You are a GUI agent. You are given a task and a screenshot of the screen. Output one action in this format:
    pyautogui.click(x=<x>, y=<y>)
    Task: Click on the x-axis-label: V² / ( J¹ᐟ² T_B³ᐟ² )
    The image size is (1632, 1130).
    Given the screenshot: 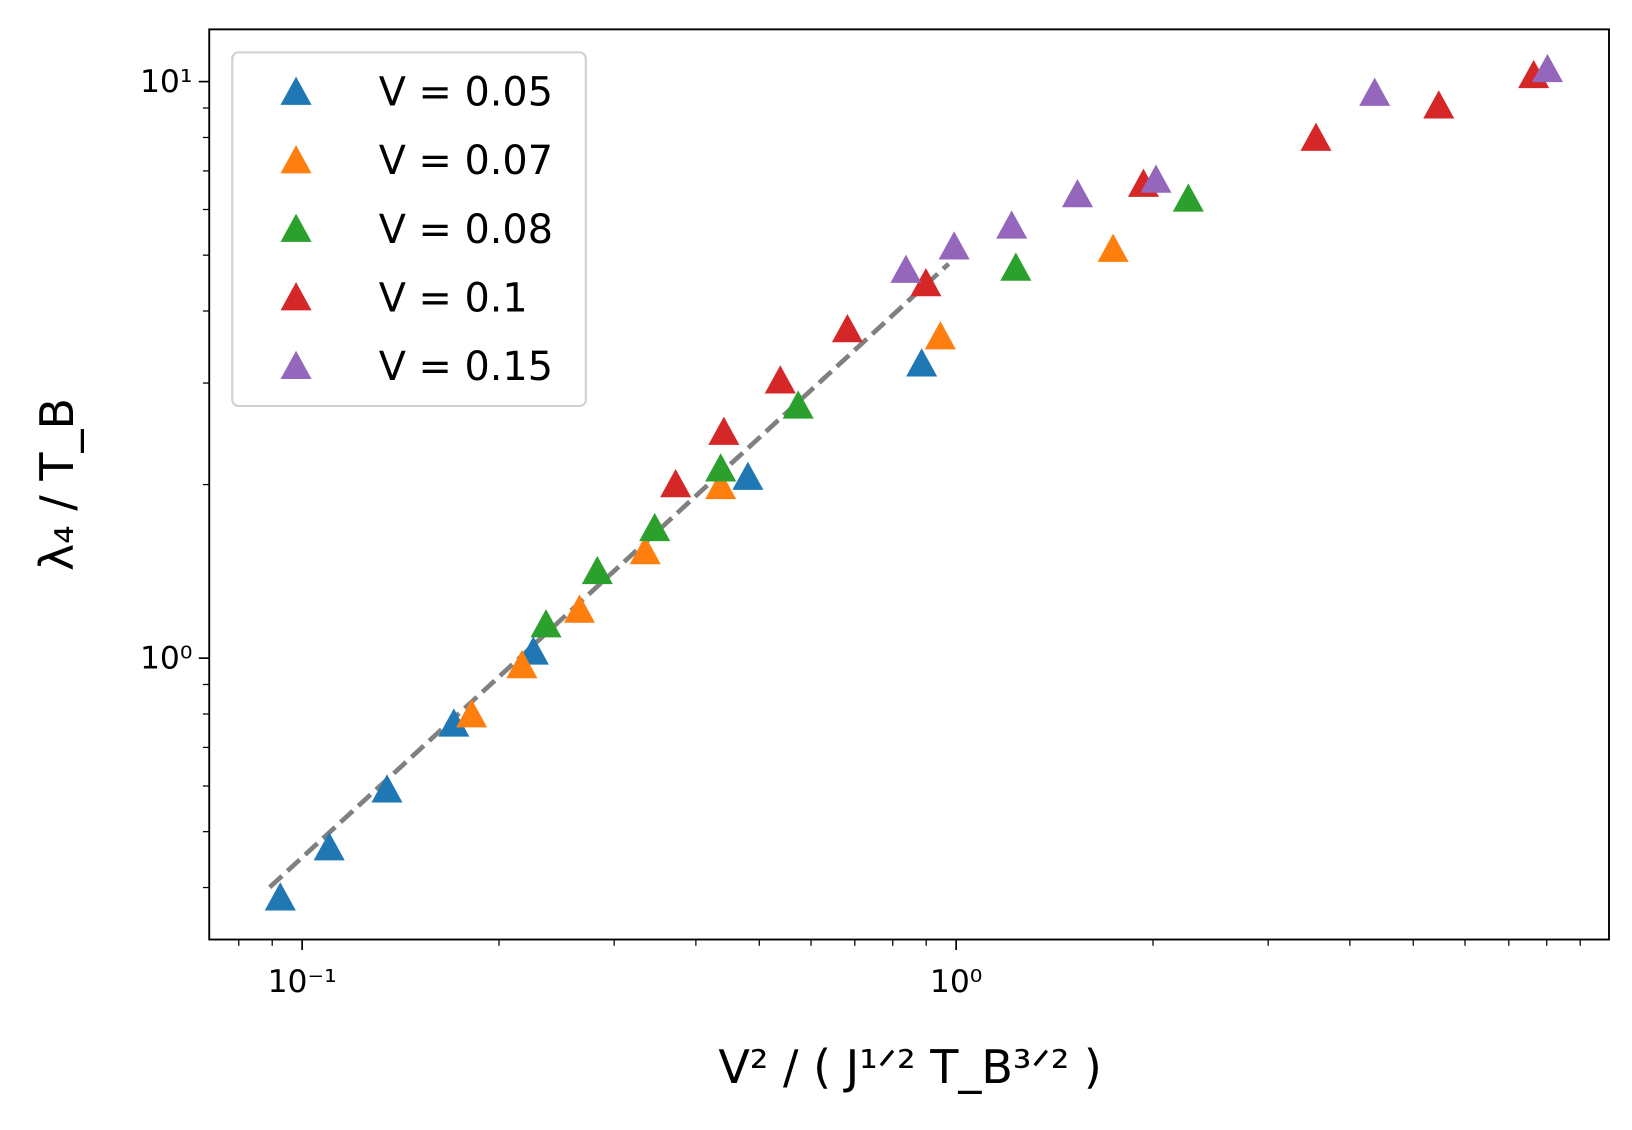 What is the action you would take?
    pyautogui.click(x=909, y=1067)
    